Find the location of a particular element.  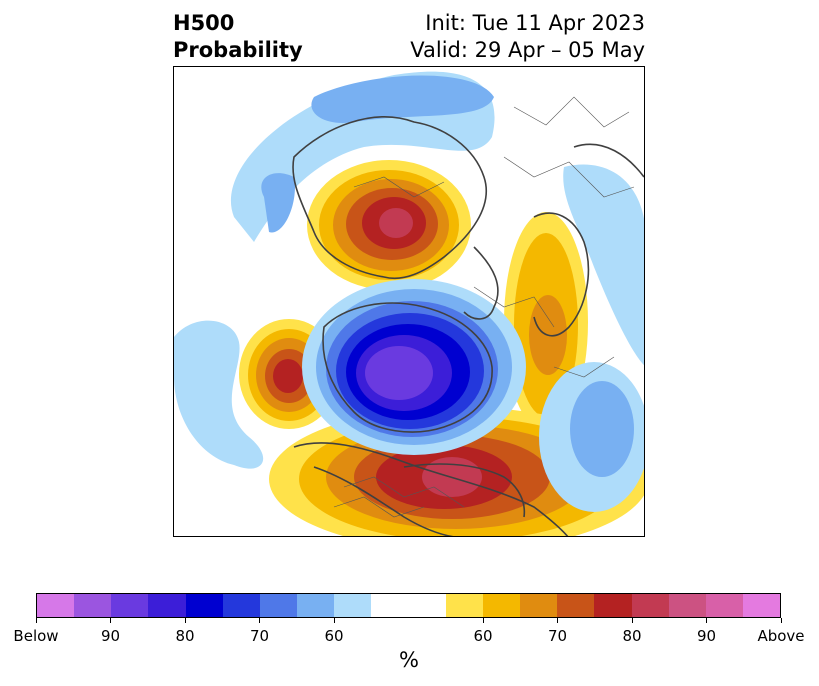

colorbar-tick-label: Below is located at coordinates (36, 636).